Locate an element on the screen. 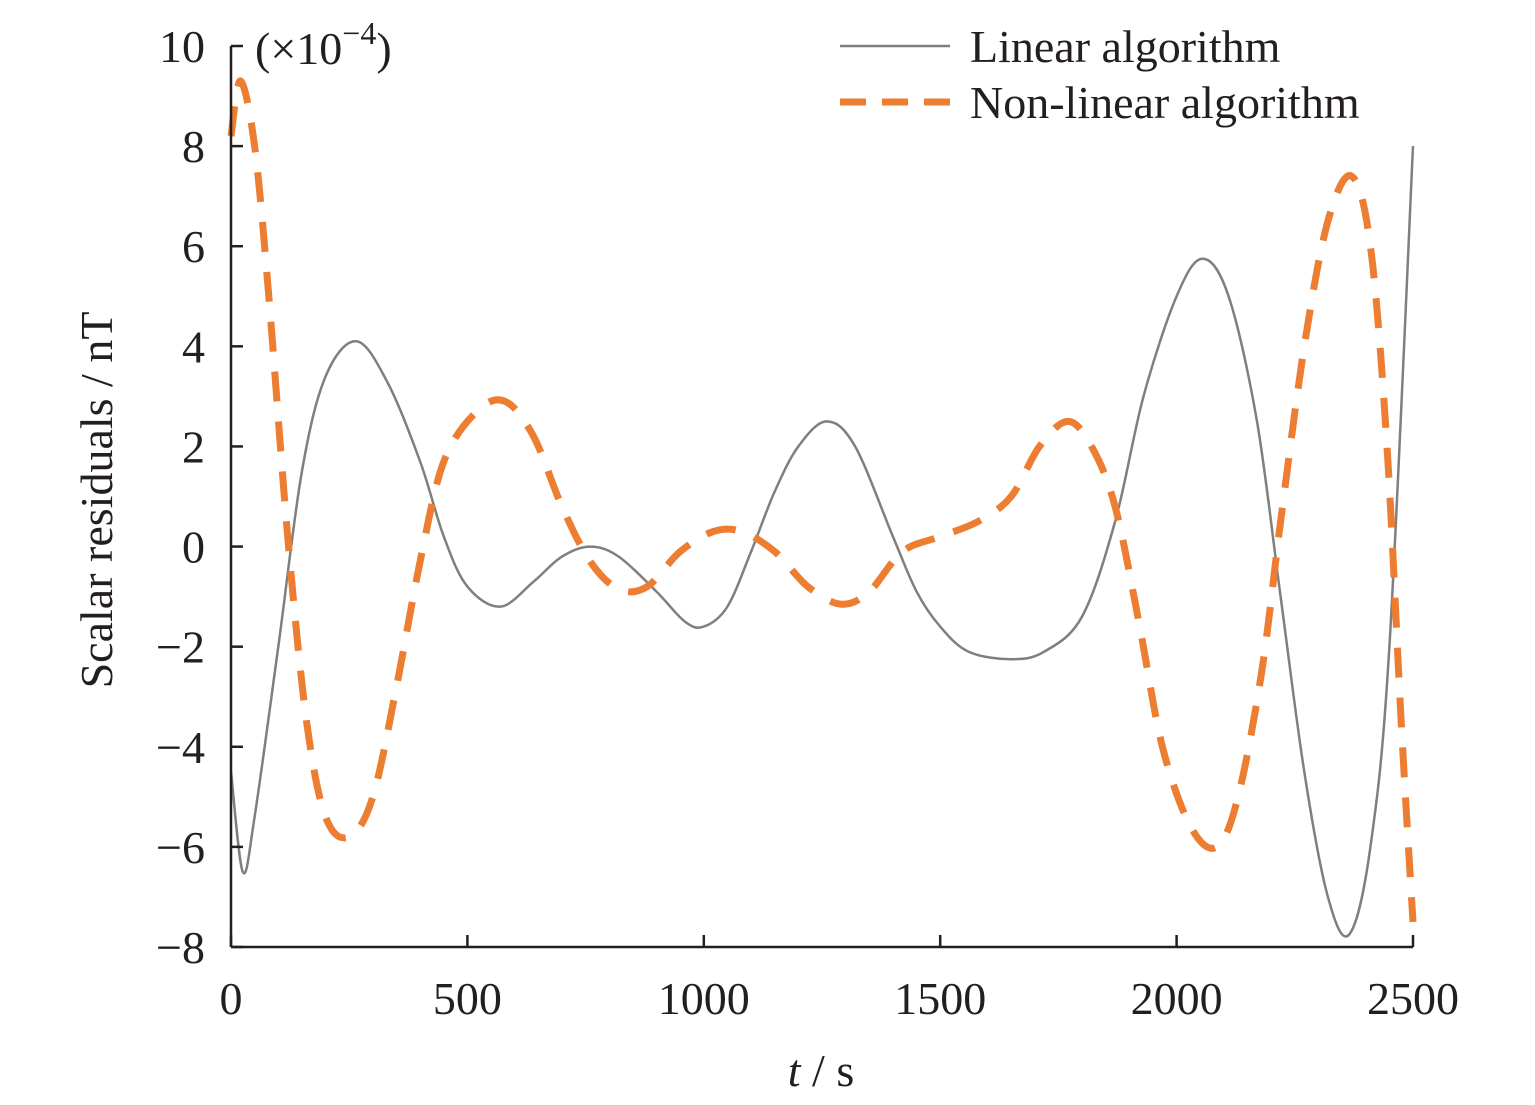 The width and height of the screenshot is (1535, 1105). y-tick-label: −4 is located at coordinates (180, 747).